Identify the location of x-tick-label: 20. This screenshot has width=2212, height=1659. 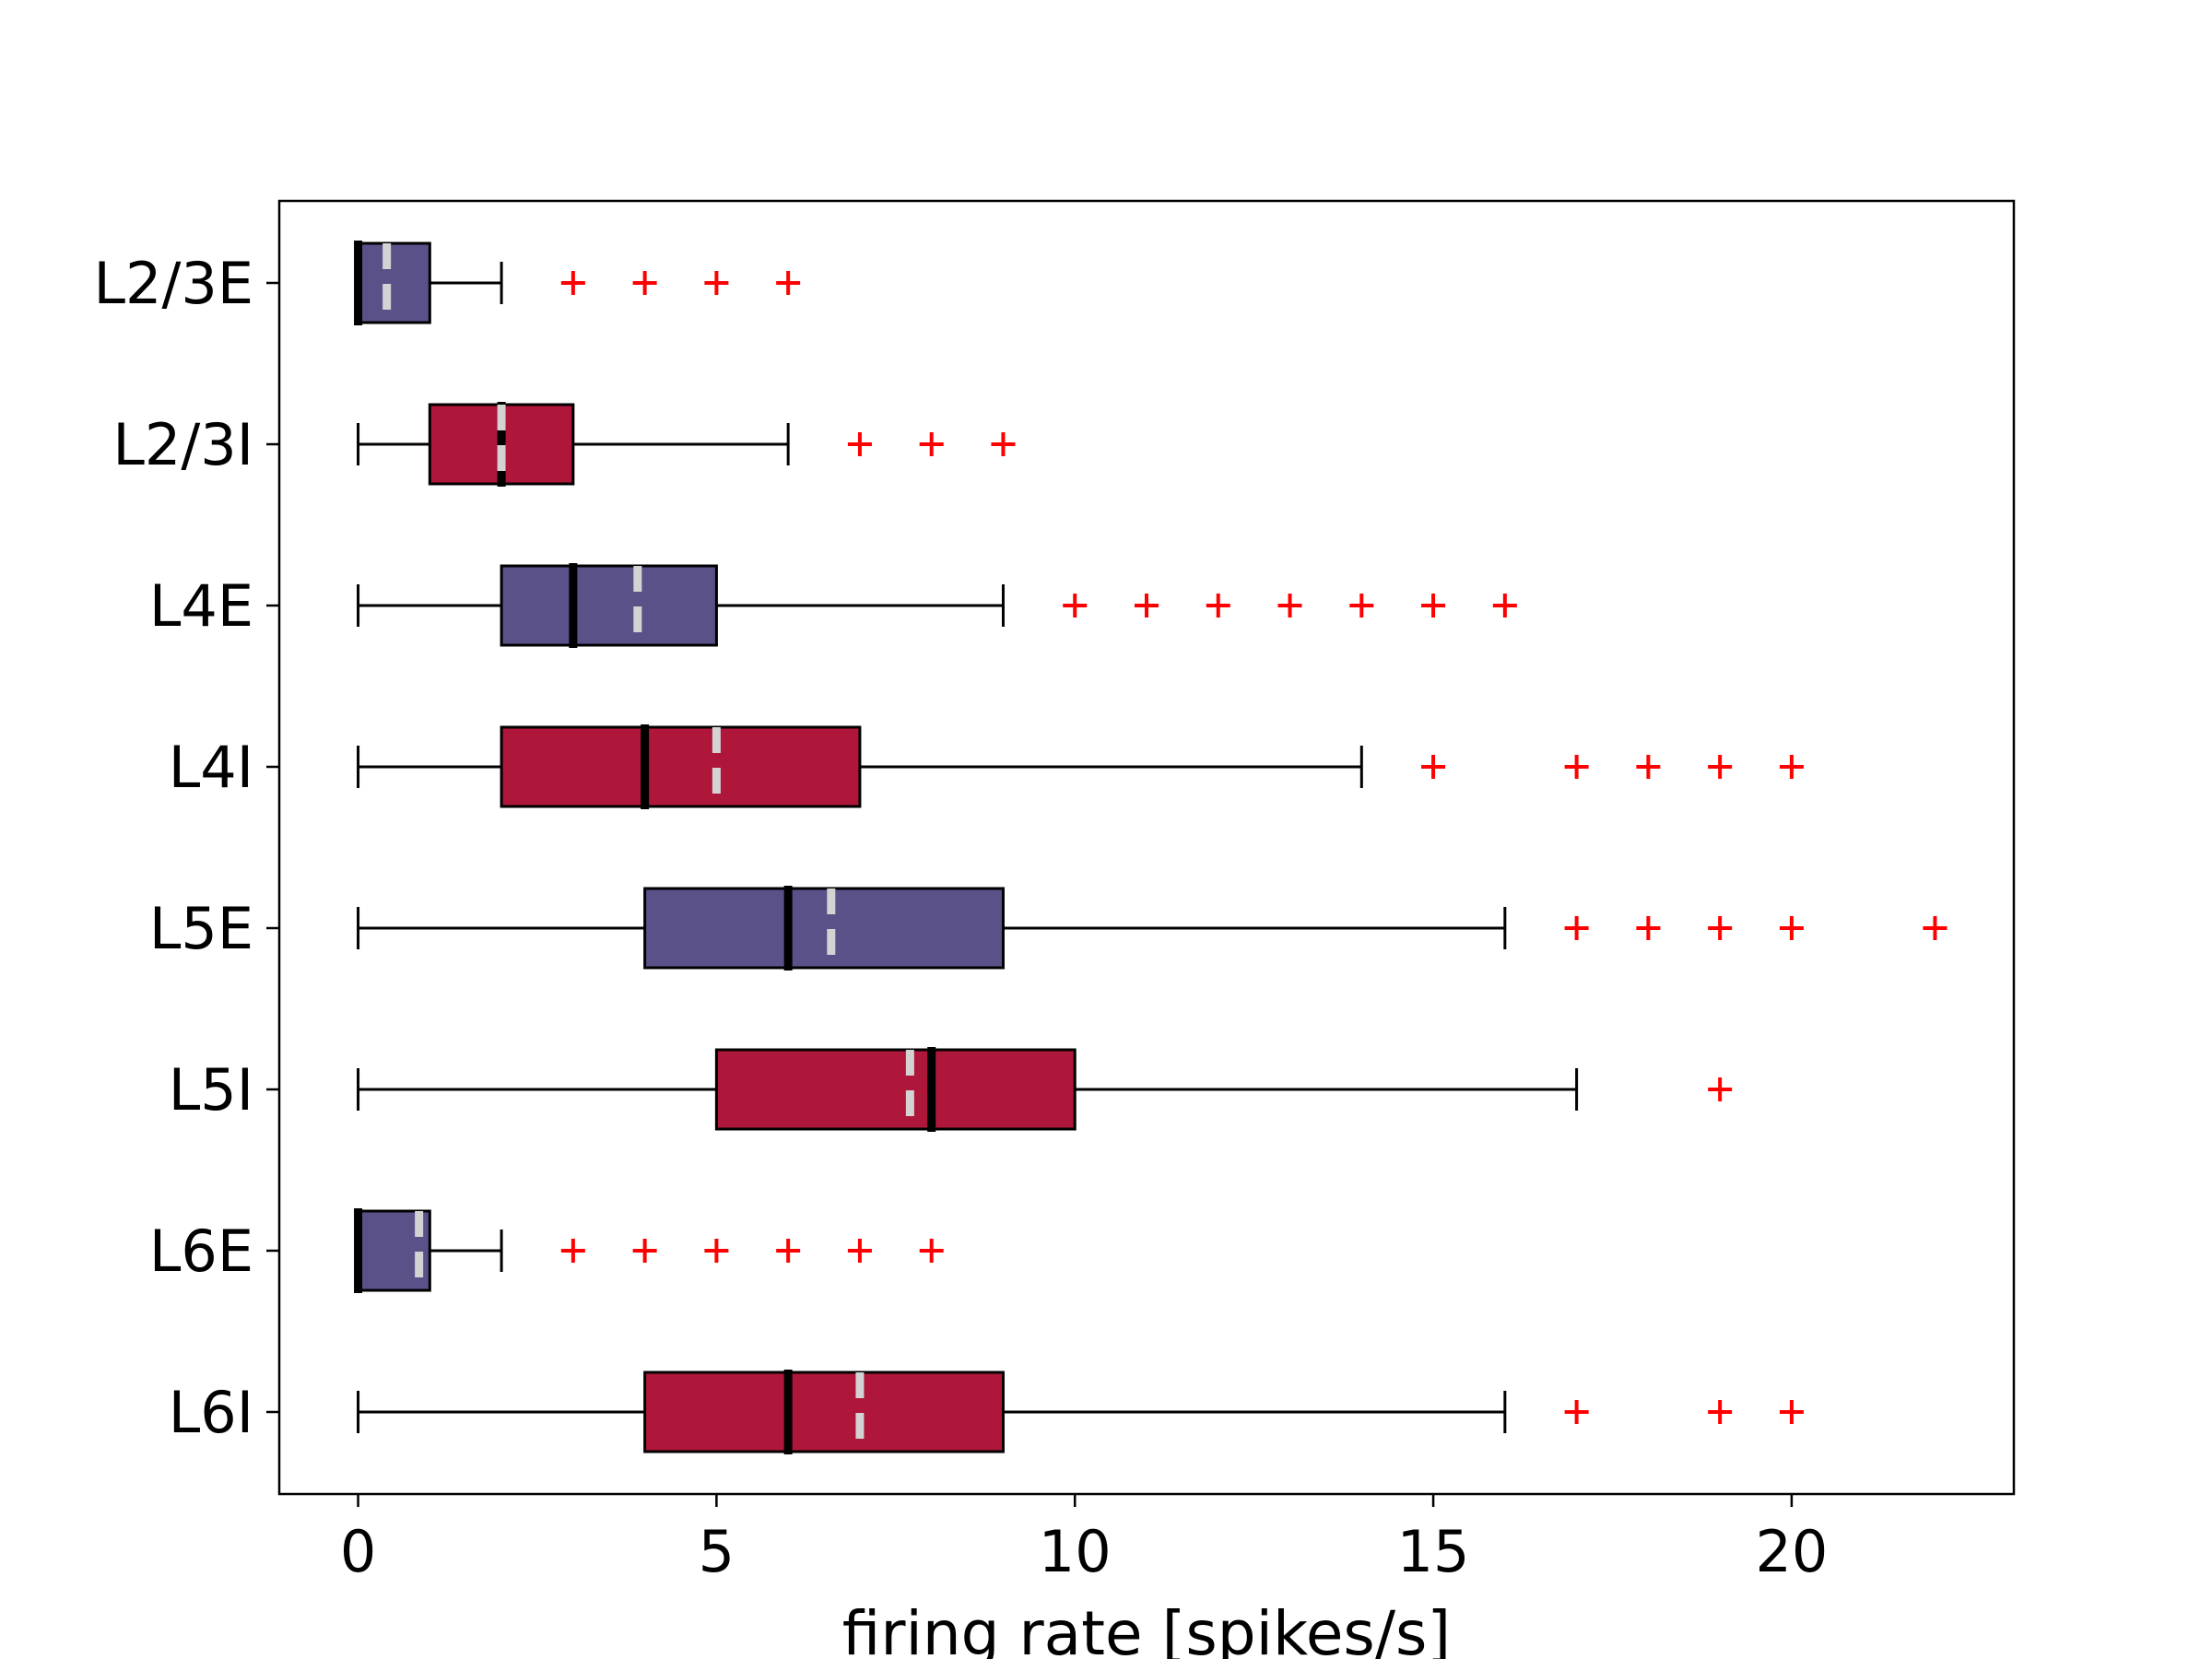
(1791, 1551).